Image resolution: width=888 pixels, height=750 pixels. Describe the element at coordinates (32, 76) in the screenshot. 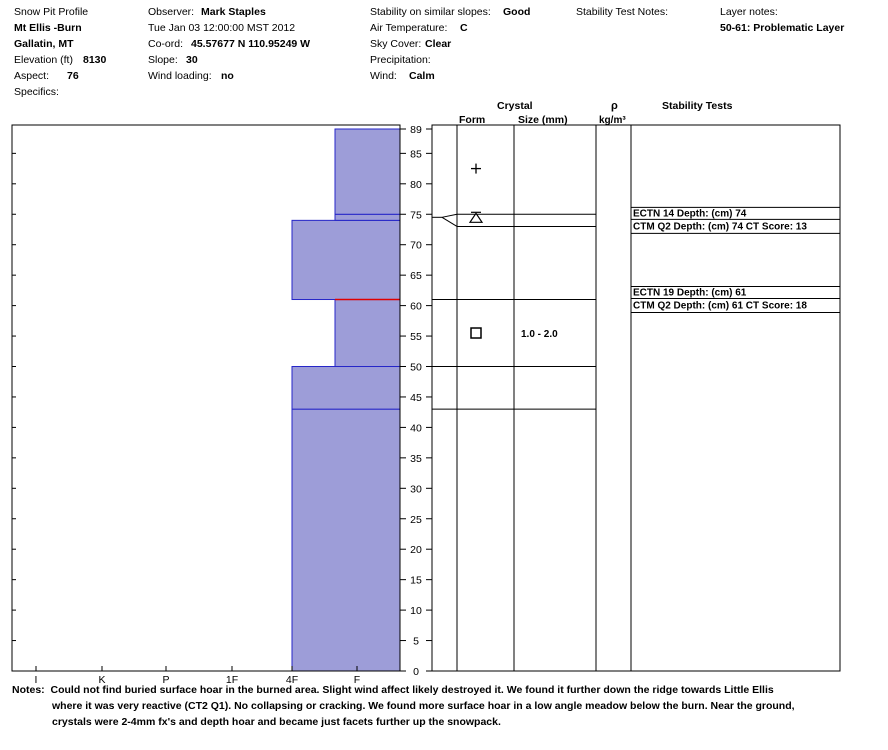

I see `aspect-label: Aspect:` at that location.